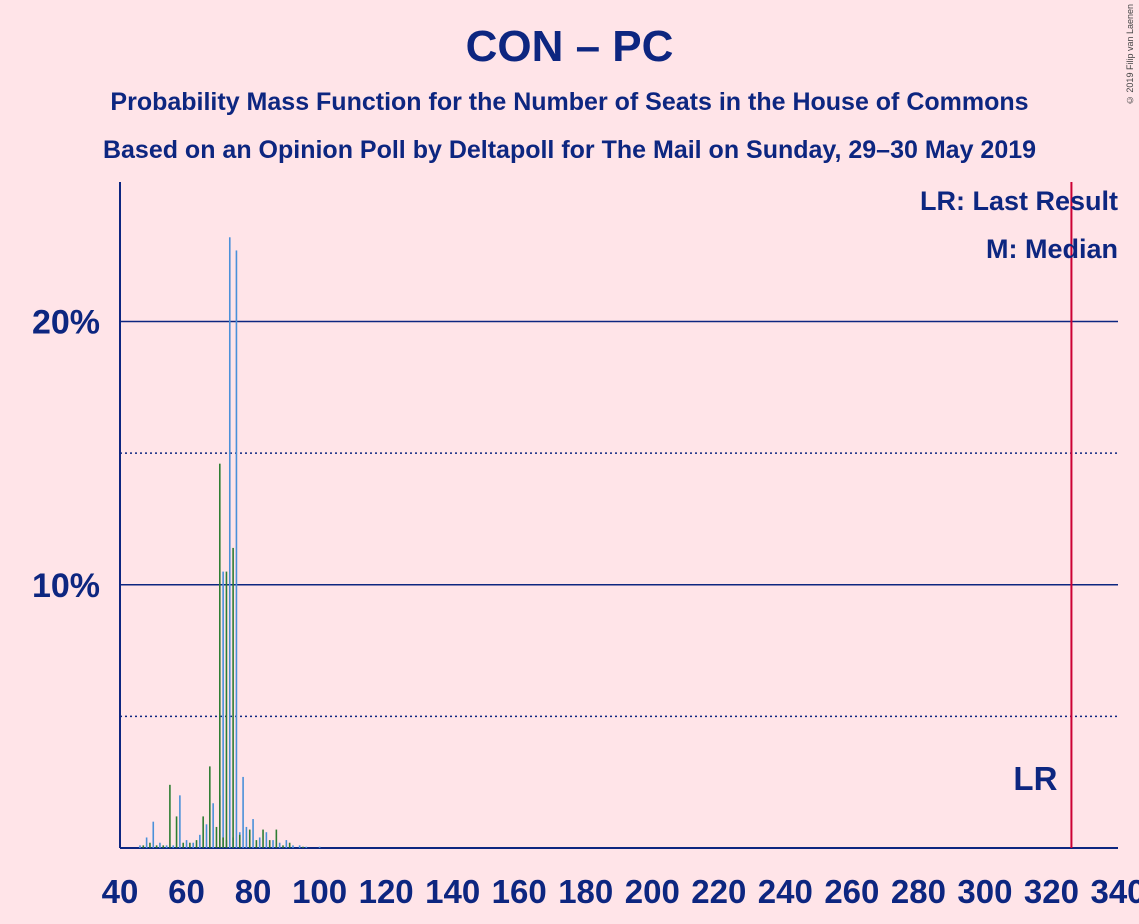 The image size is (1139, 924). Describe the element at coordinates (120, 891) in the screenshot. I see `x-tick-label: 40` at that location.